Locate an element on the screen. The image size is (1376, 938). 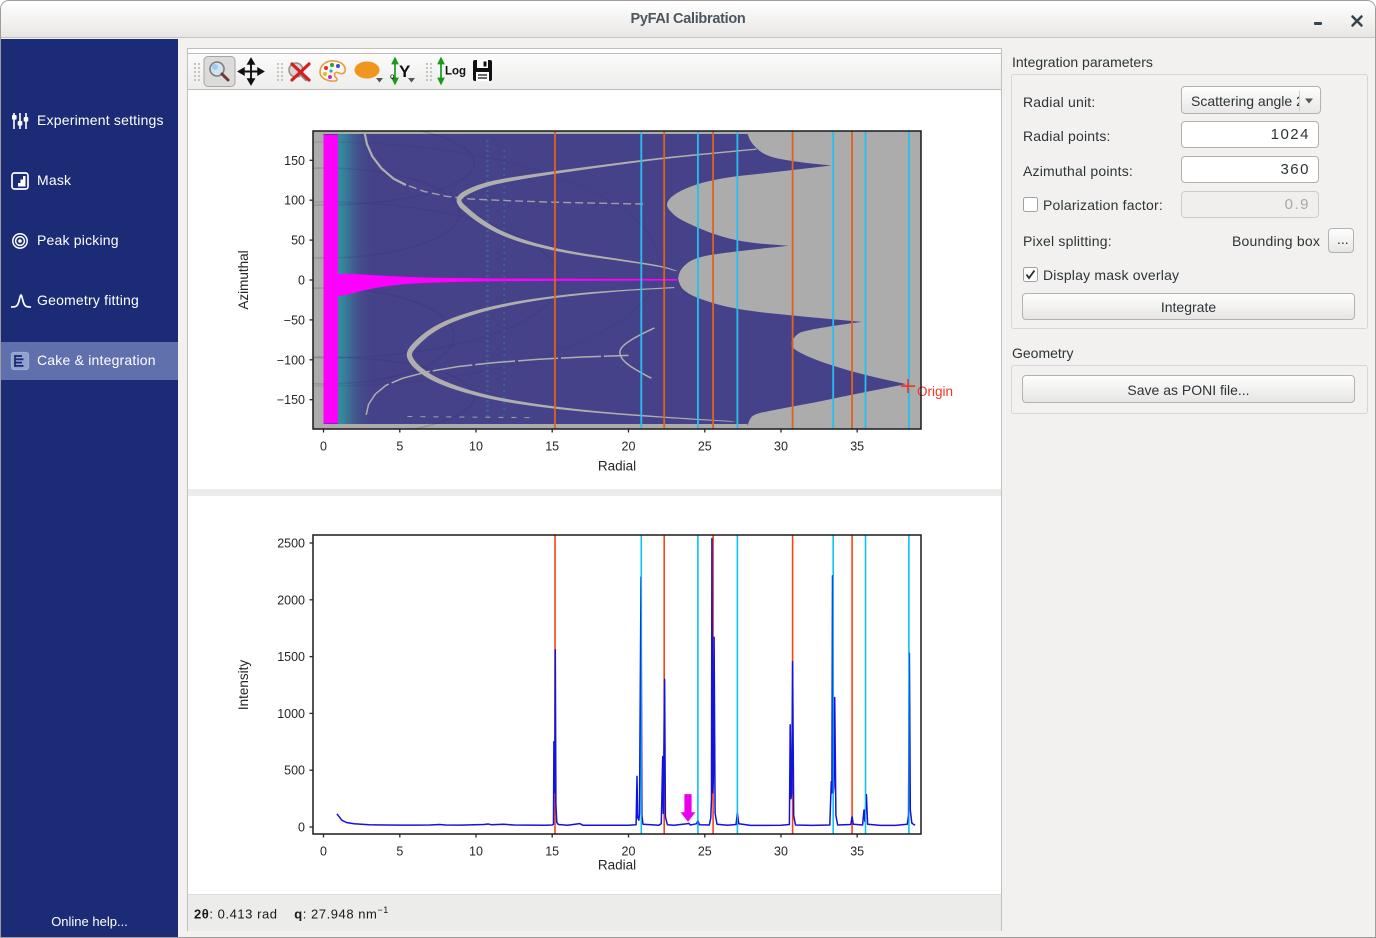
svg-text: Intensity is located at coordinates (243, 685).